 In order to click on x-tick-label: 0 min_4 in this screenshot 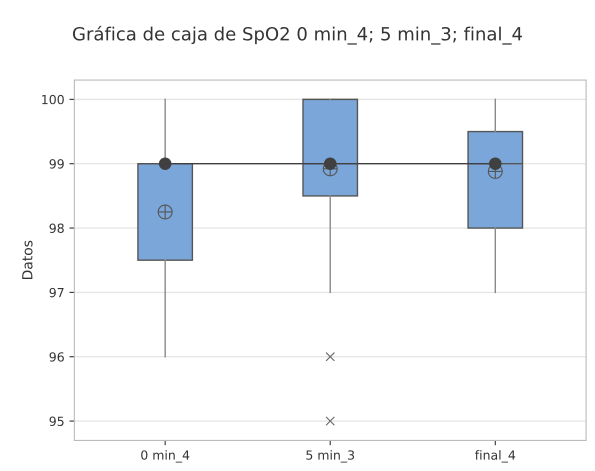, I will do `click(165, 456)`.